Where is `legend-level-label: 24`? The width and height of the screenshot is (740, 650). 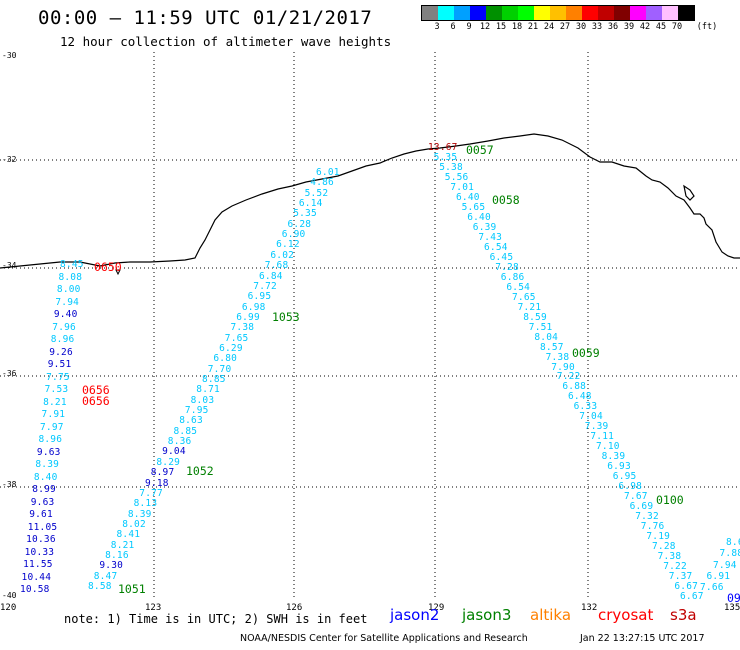
legend-level-label: 24 is located at coordinates (549, 27).